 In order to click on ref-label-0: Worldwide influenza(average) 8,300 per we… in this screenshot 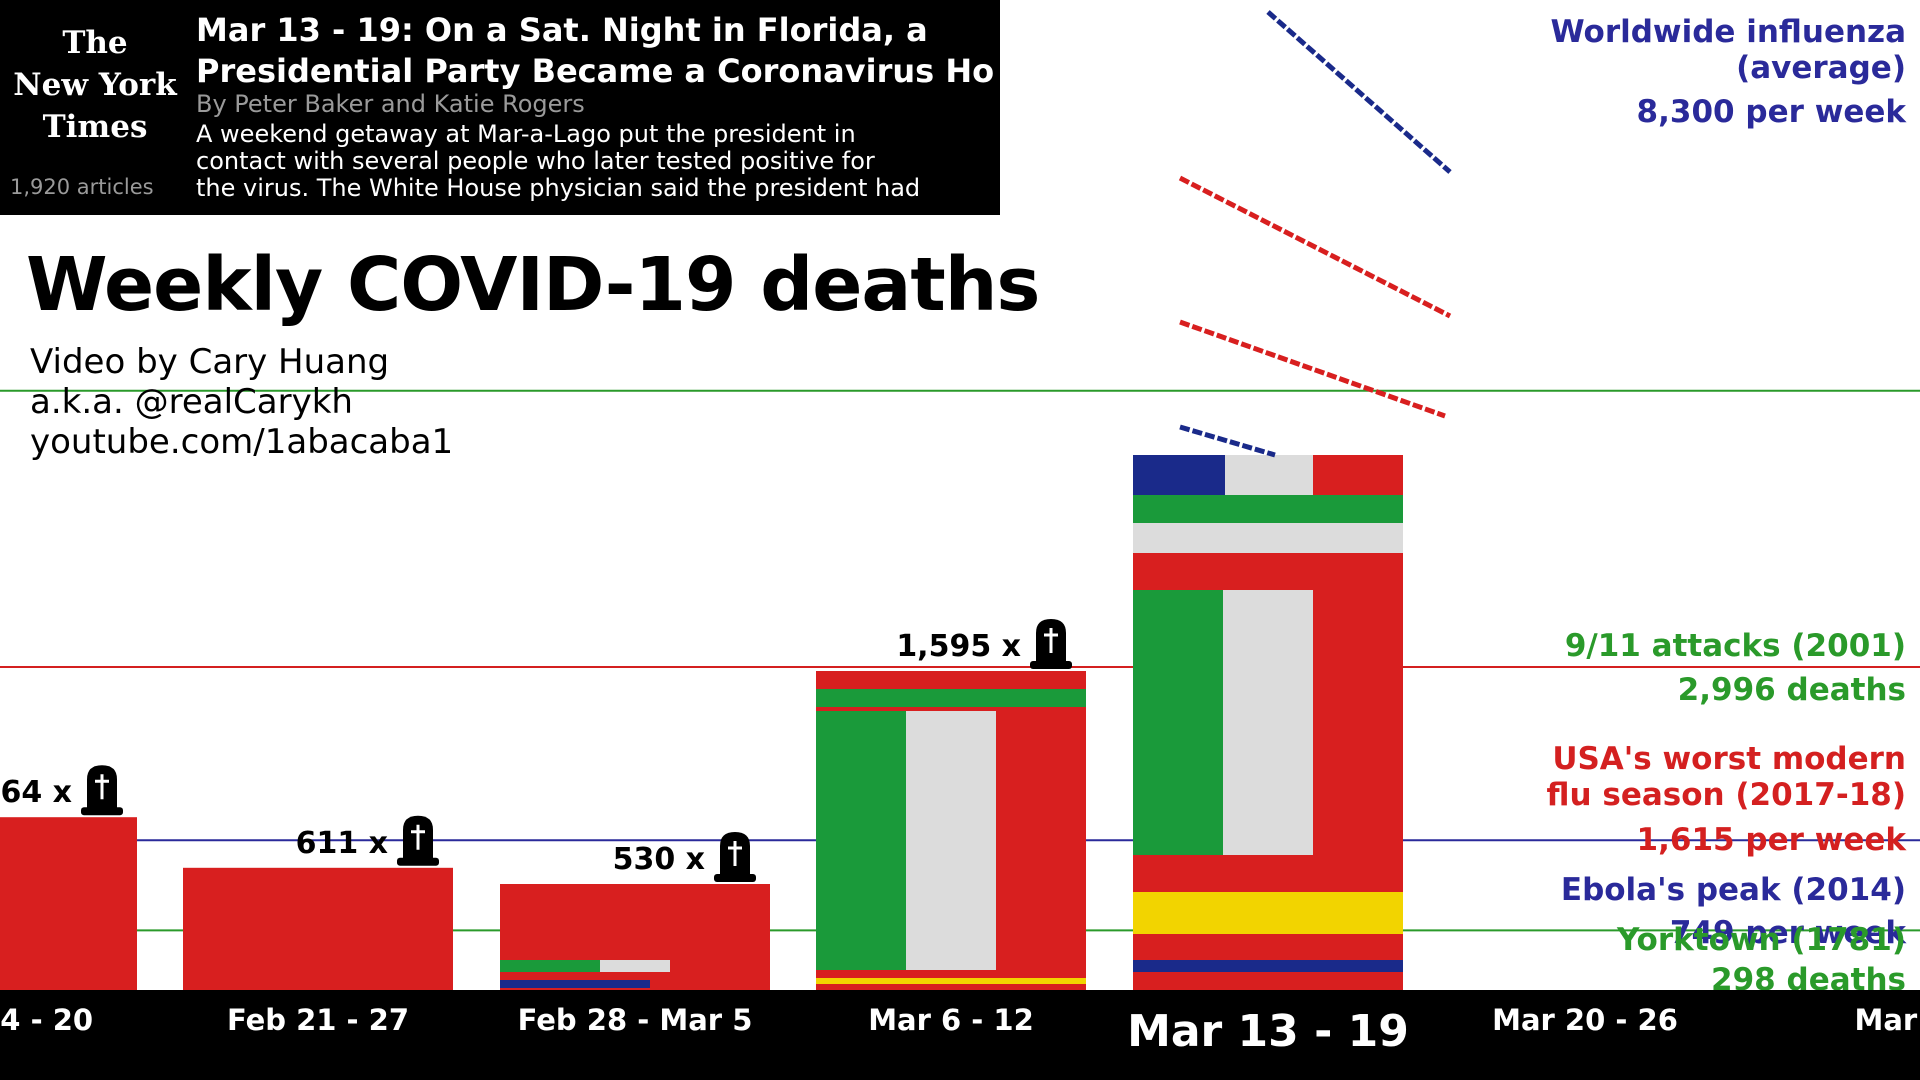, I will do `click(1728, 72)`.